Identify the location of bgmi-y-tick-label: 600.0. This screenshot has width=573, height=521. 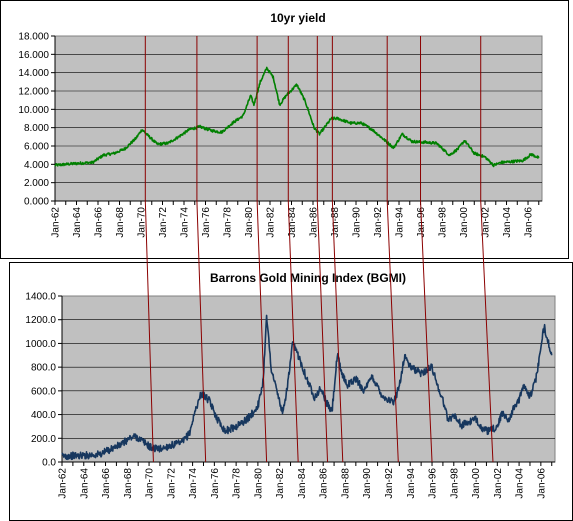
(43, 391).